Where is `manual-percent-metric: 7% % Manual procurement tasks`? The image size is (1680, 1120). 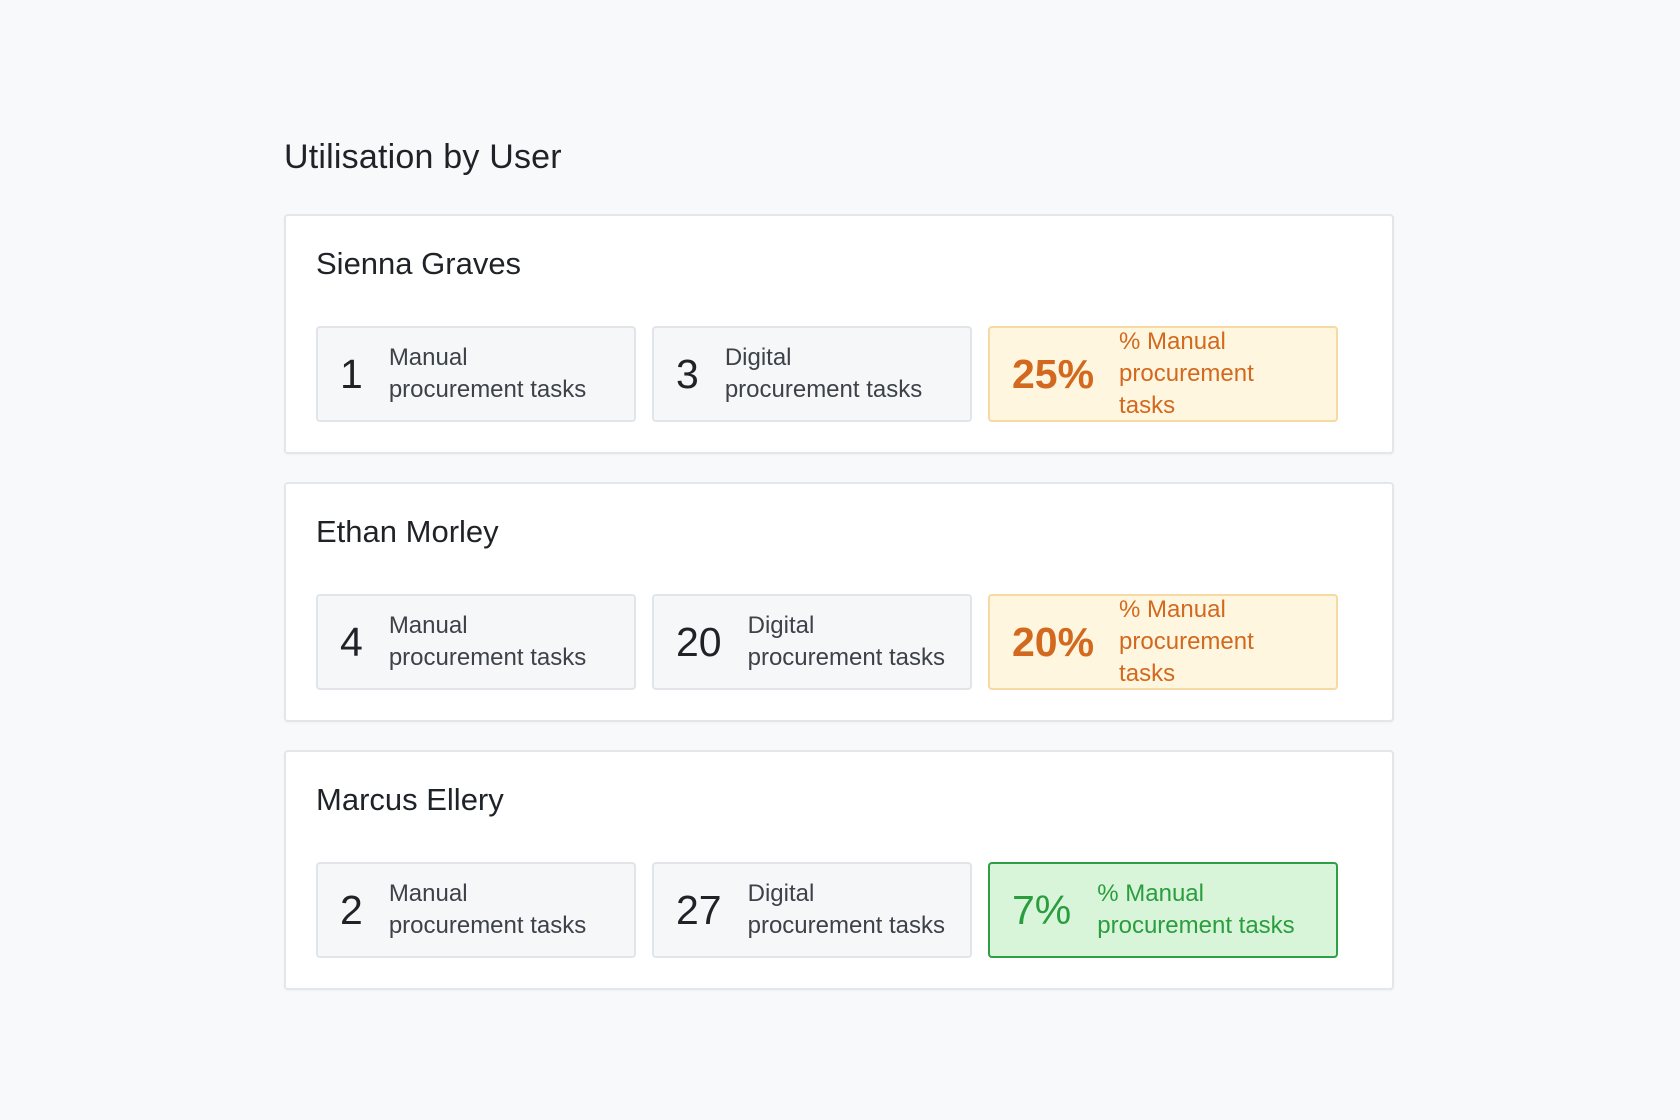
manual-percent-metric: 7% % Manual procurement tasks is located at coordinates (1163, 910).